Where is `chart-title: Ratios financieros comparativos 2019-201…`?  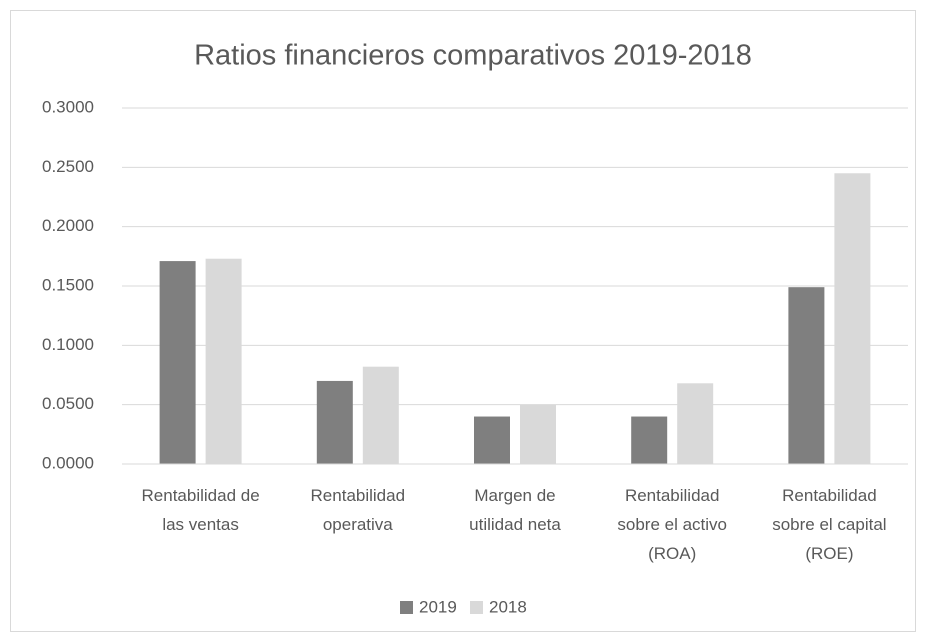 chart-title: Ratios financieros comparativos 2019-201… is located at coordinates (473, 56).